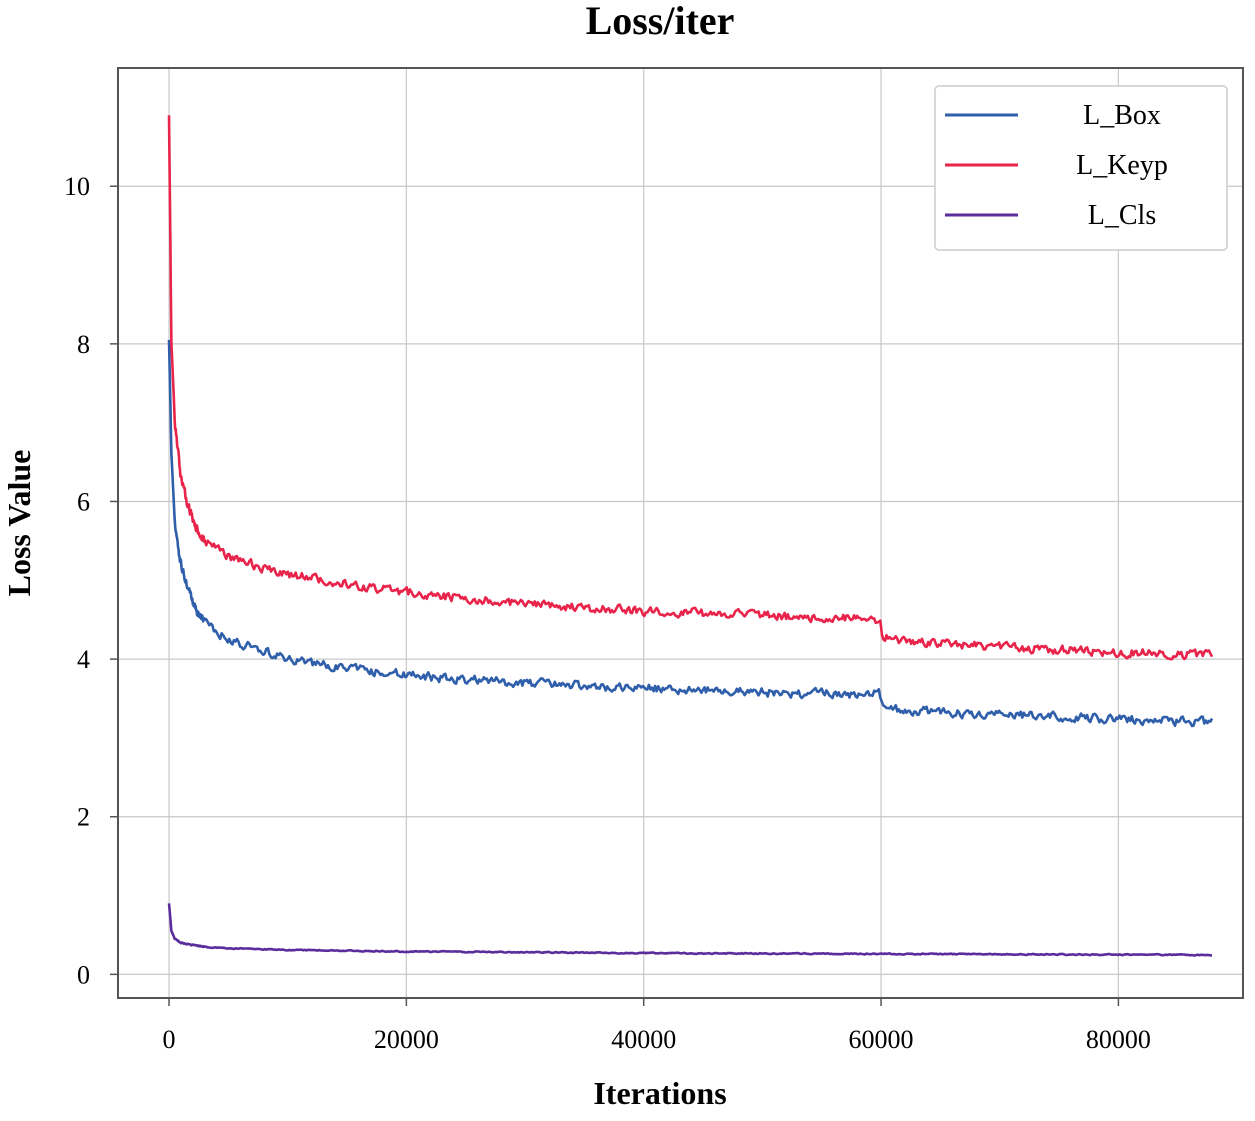 The image size is (1255, 1121). Describe the element at coordinates (406, 1039) in the screenshot. I see `x-tick-label: 20000` at that location.